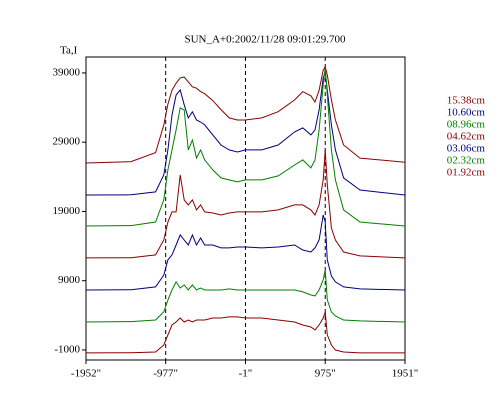 Image resolution: width=500 pixels, height=400 pixels. What do you see at coordinates (67, 142) in the screenshot?
I see `y-tick-label: 29000` at bounding box center [67, 142].